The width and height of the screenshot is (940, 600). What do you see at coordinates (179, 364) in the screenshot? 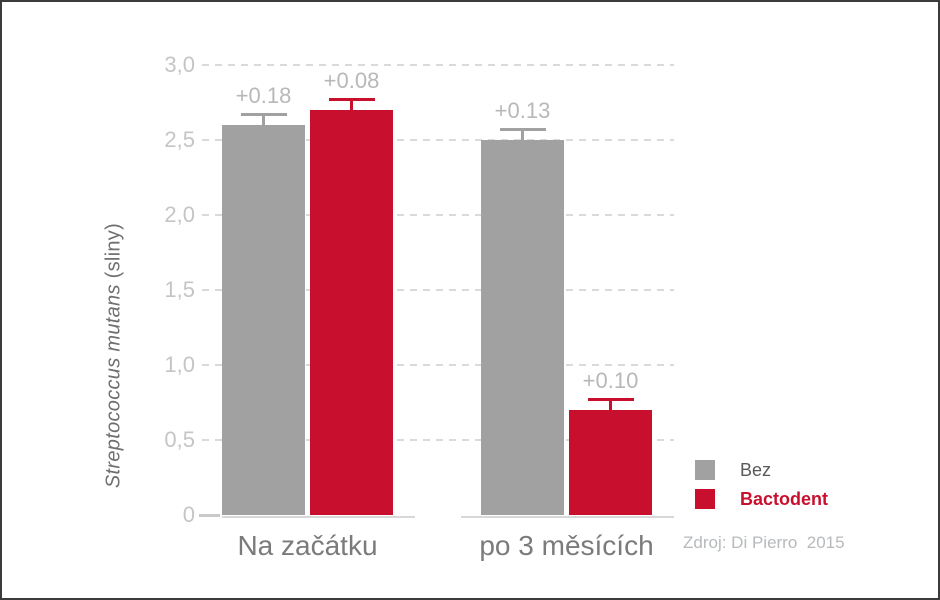
I see `y-tick-label: 1,0` at bounding box center [179, 364].